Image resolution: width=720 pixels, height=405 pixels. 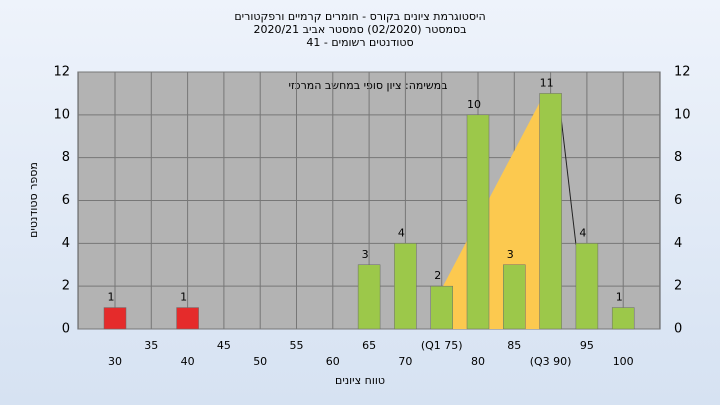 I want to click on x-tick-label: 95, so click(x=587, y=345).